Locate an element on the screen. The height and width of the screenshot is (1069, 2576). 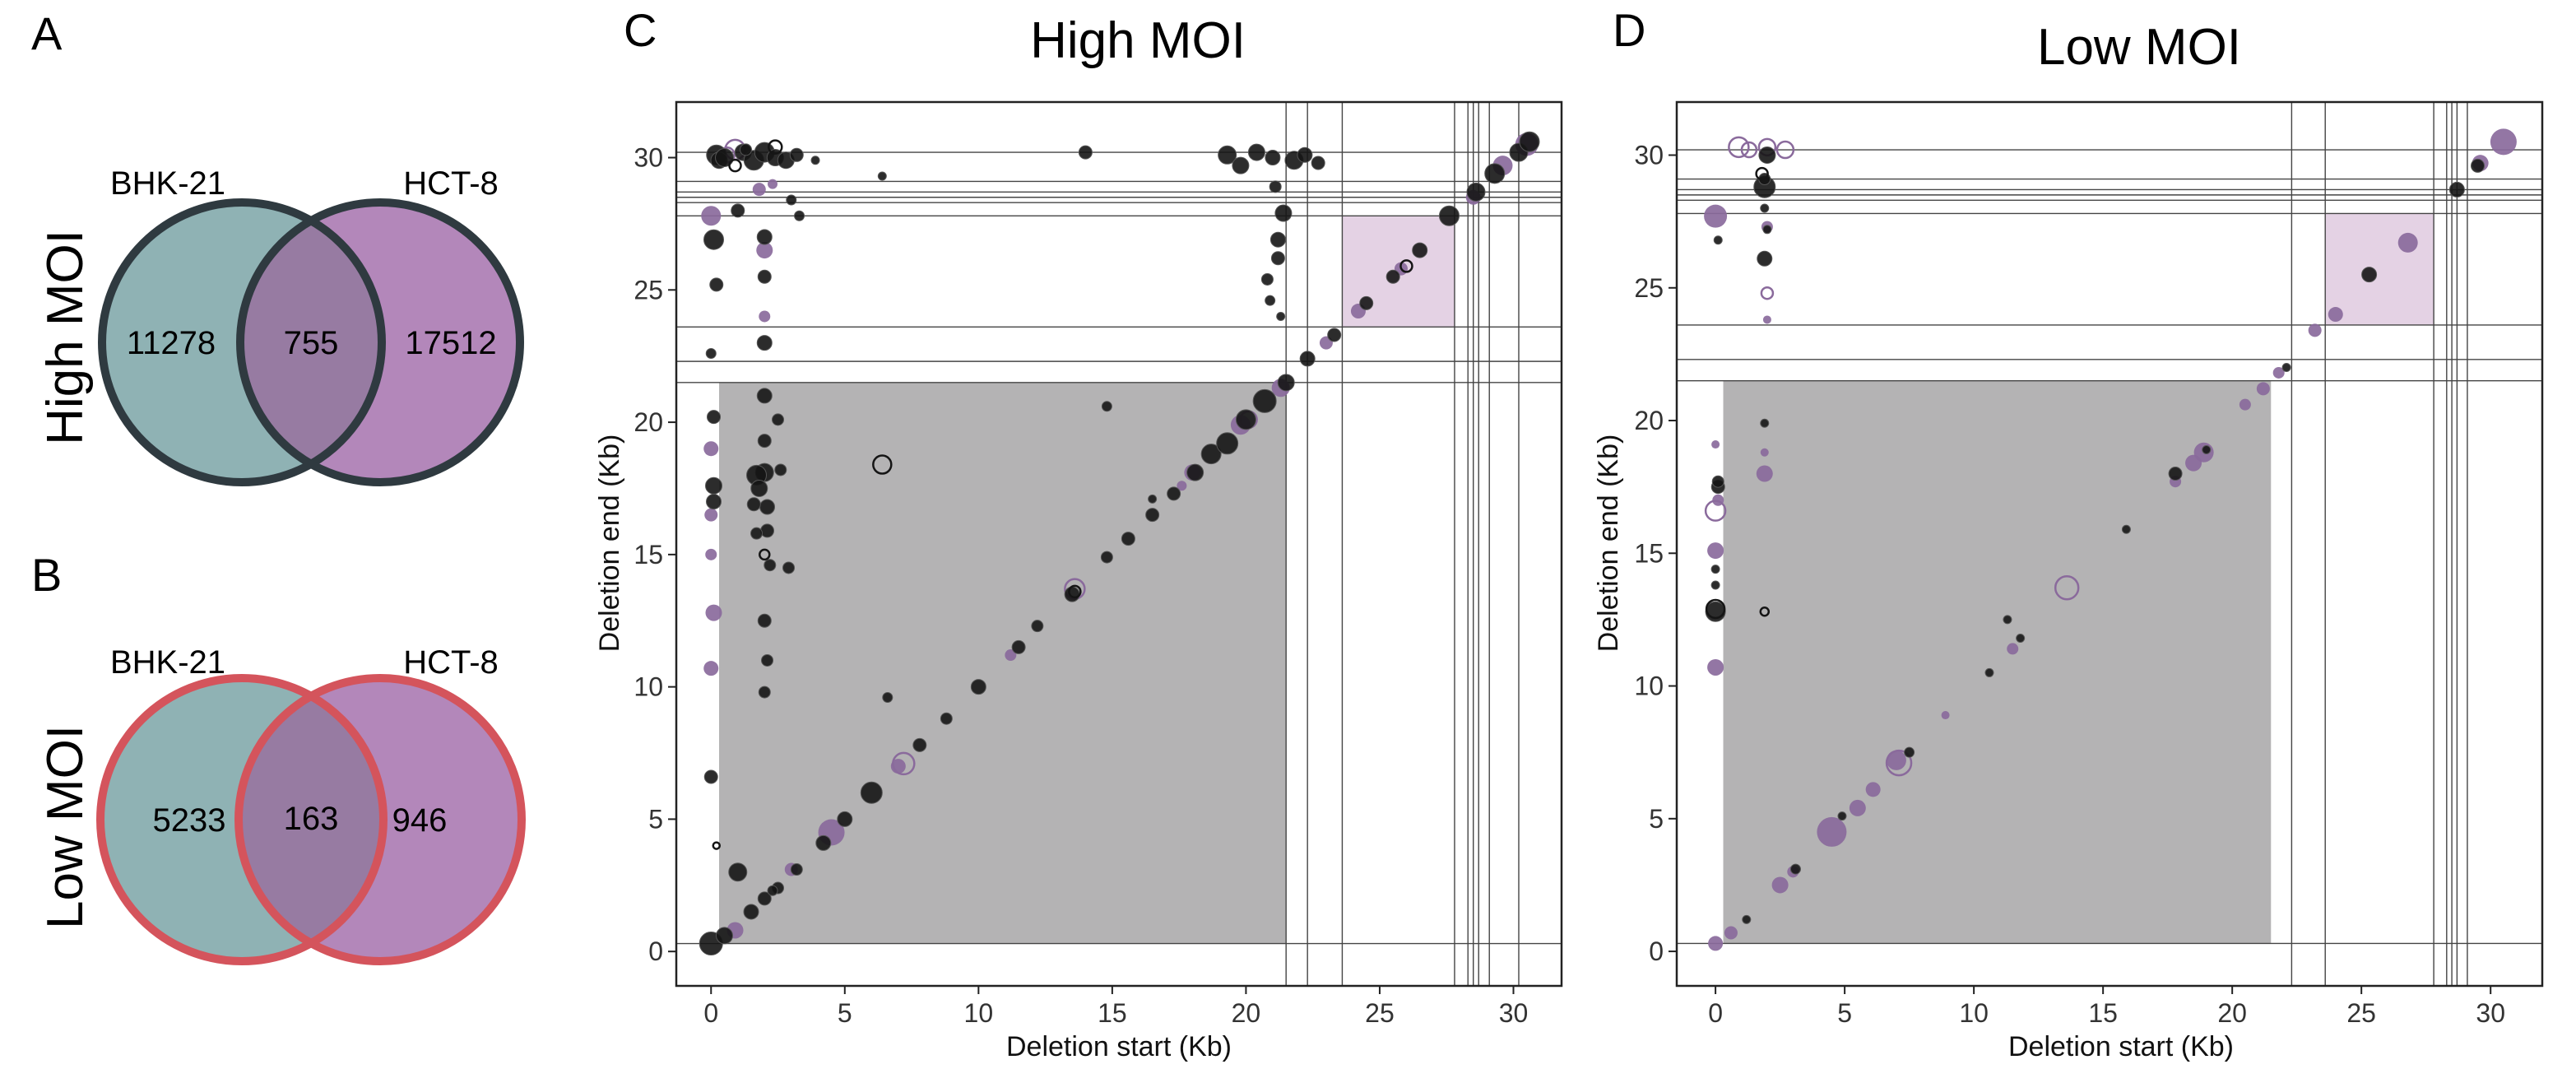
venn-high-right-label: HCT-8 is located at coordinates (451, 183).